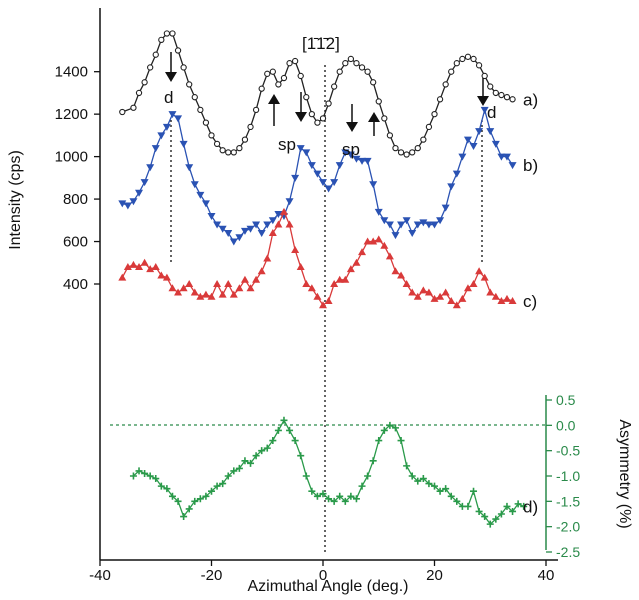 The height and width of the screenshot is (600, 639). I want to click on annotation-d-right: d, so click(491, 112).